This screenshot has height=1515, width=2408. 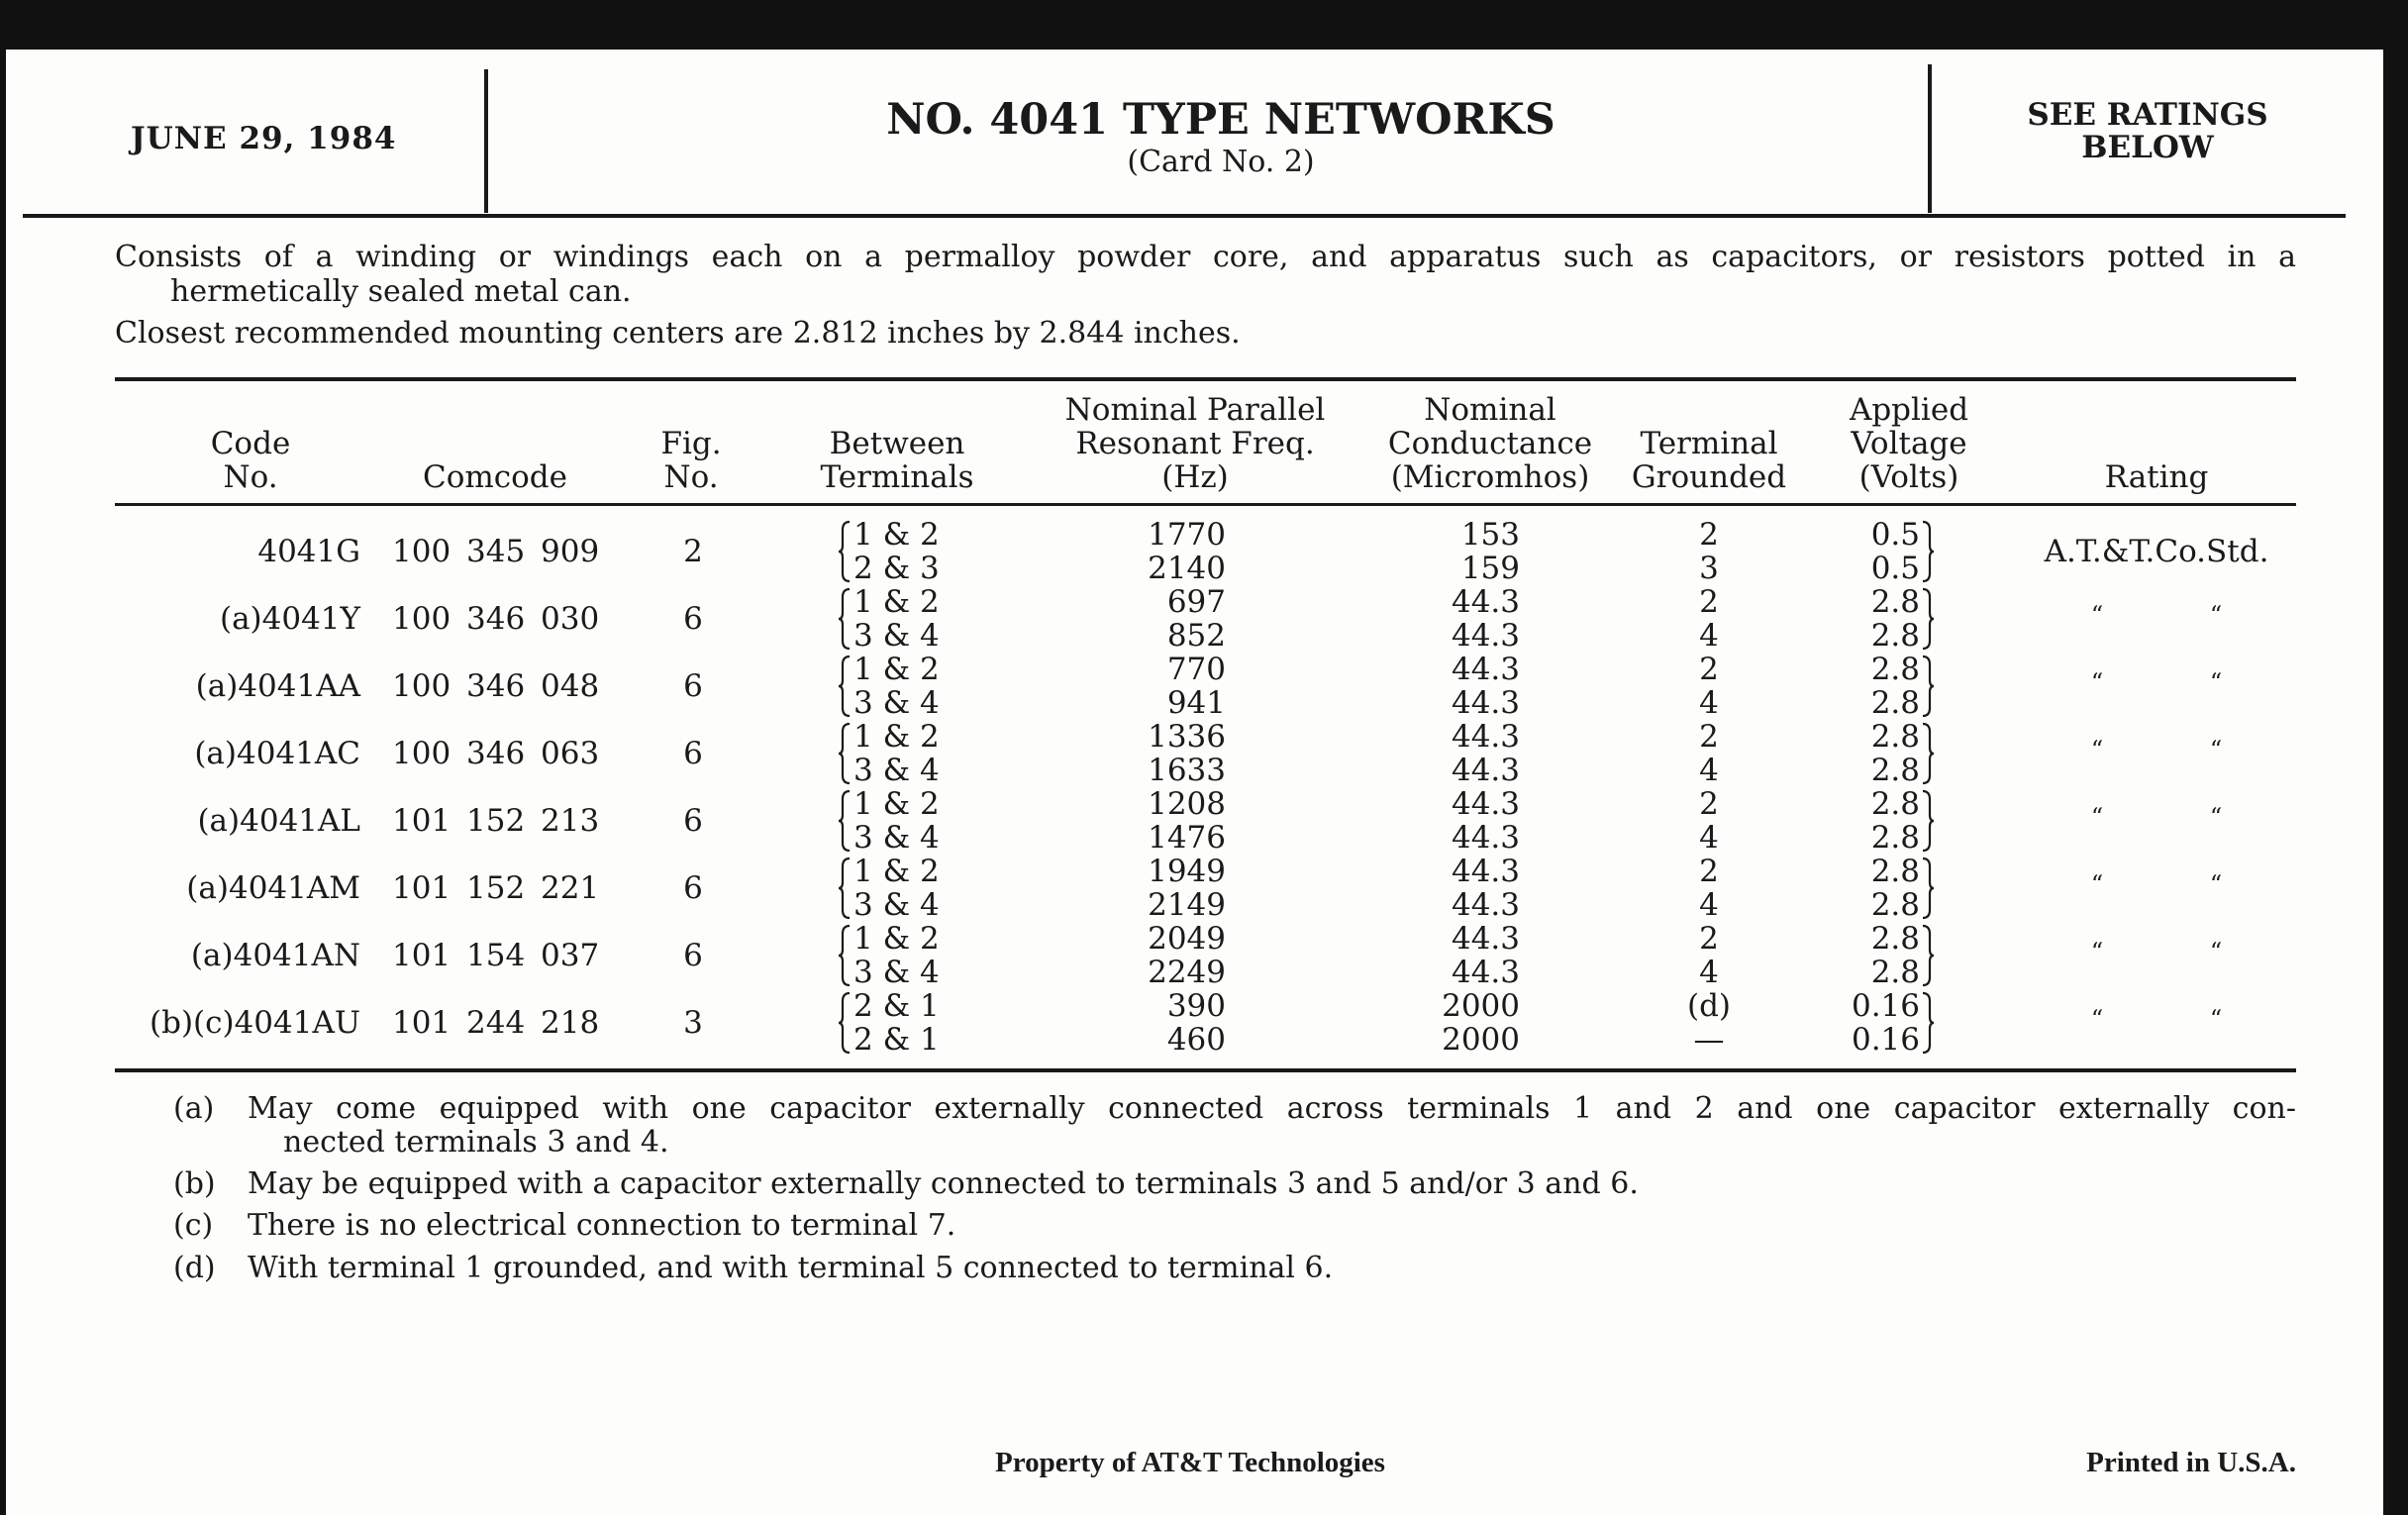 What do you see at coordinates (273, 888) in the screenshot?
I see `code-no: (a)4041AM` at bounding box center [273, 888].